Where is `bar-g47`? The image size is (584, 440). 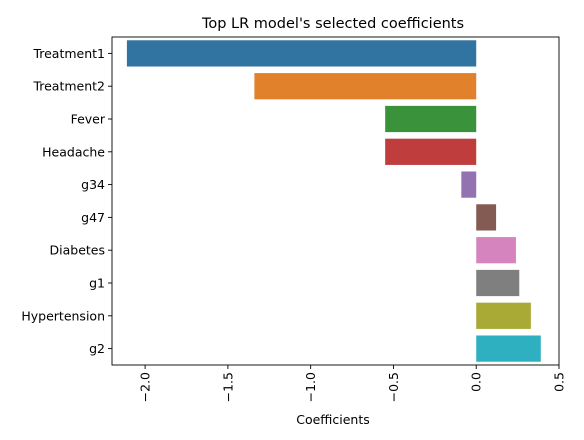
bar-g47 is located at coordinates (486, 217).